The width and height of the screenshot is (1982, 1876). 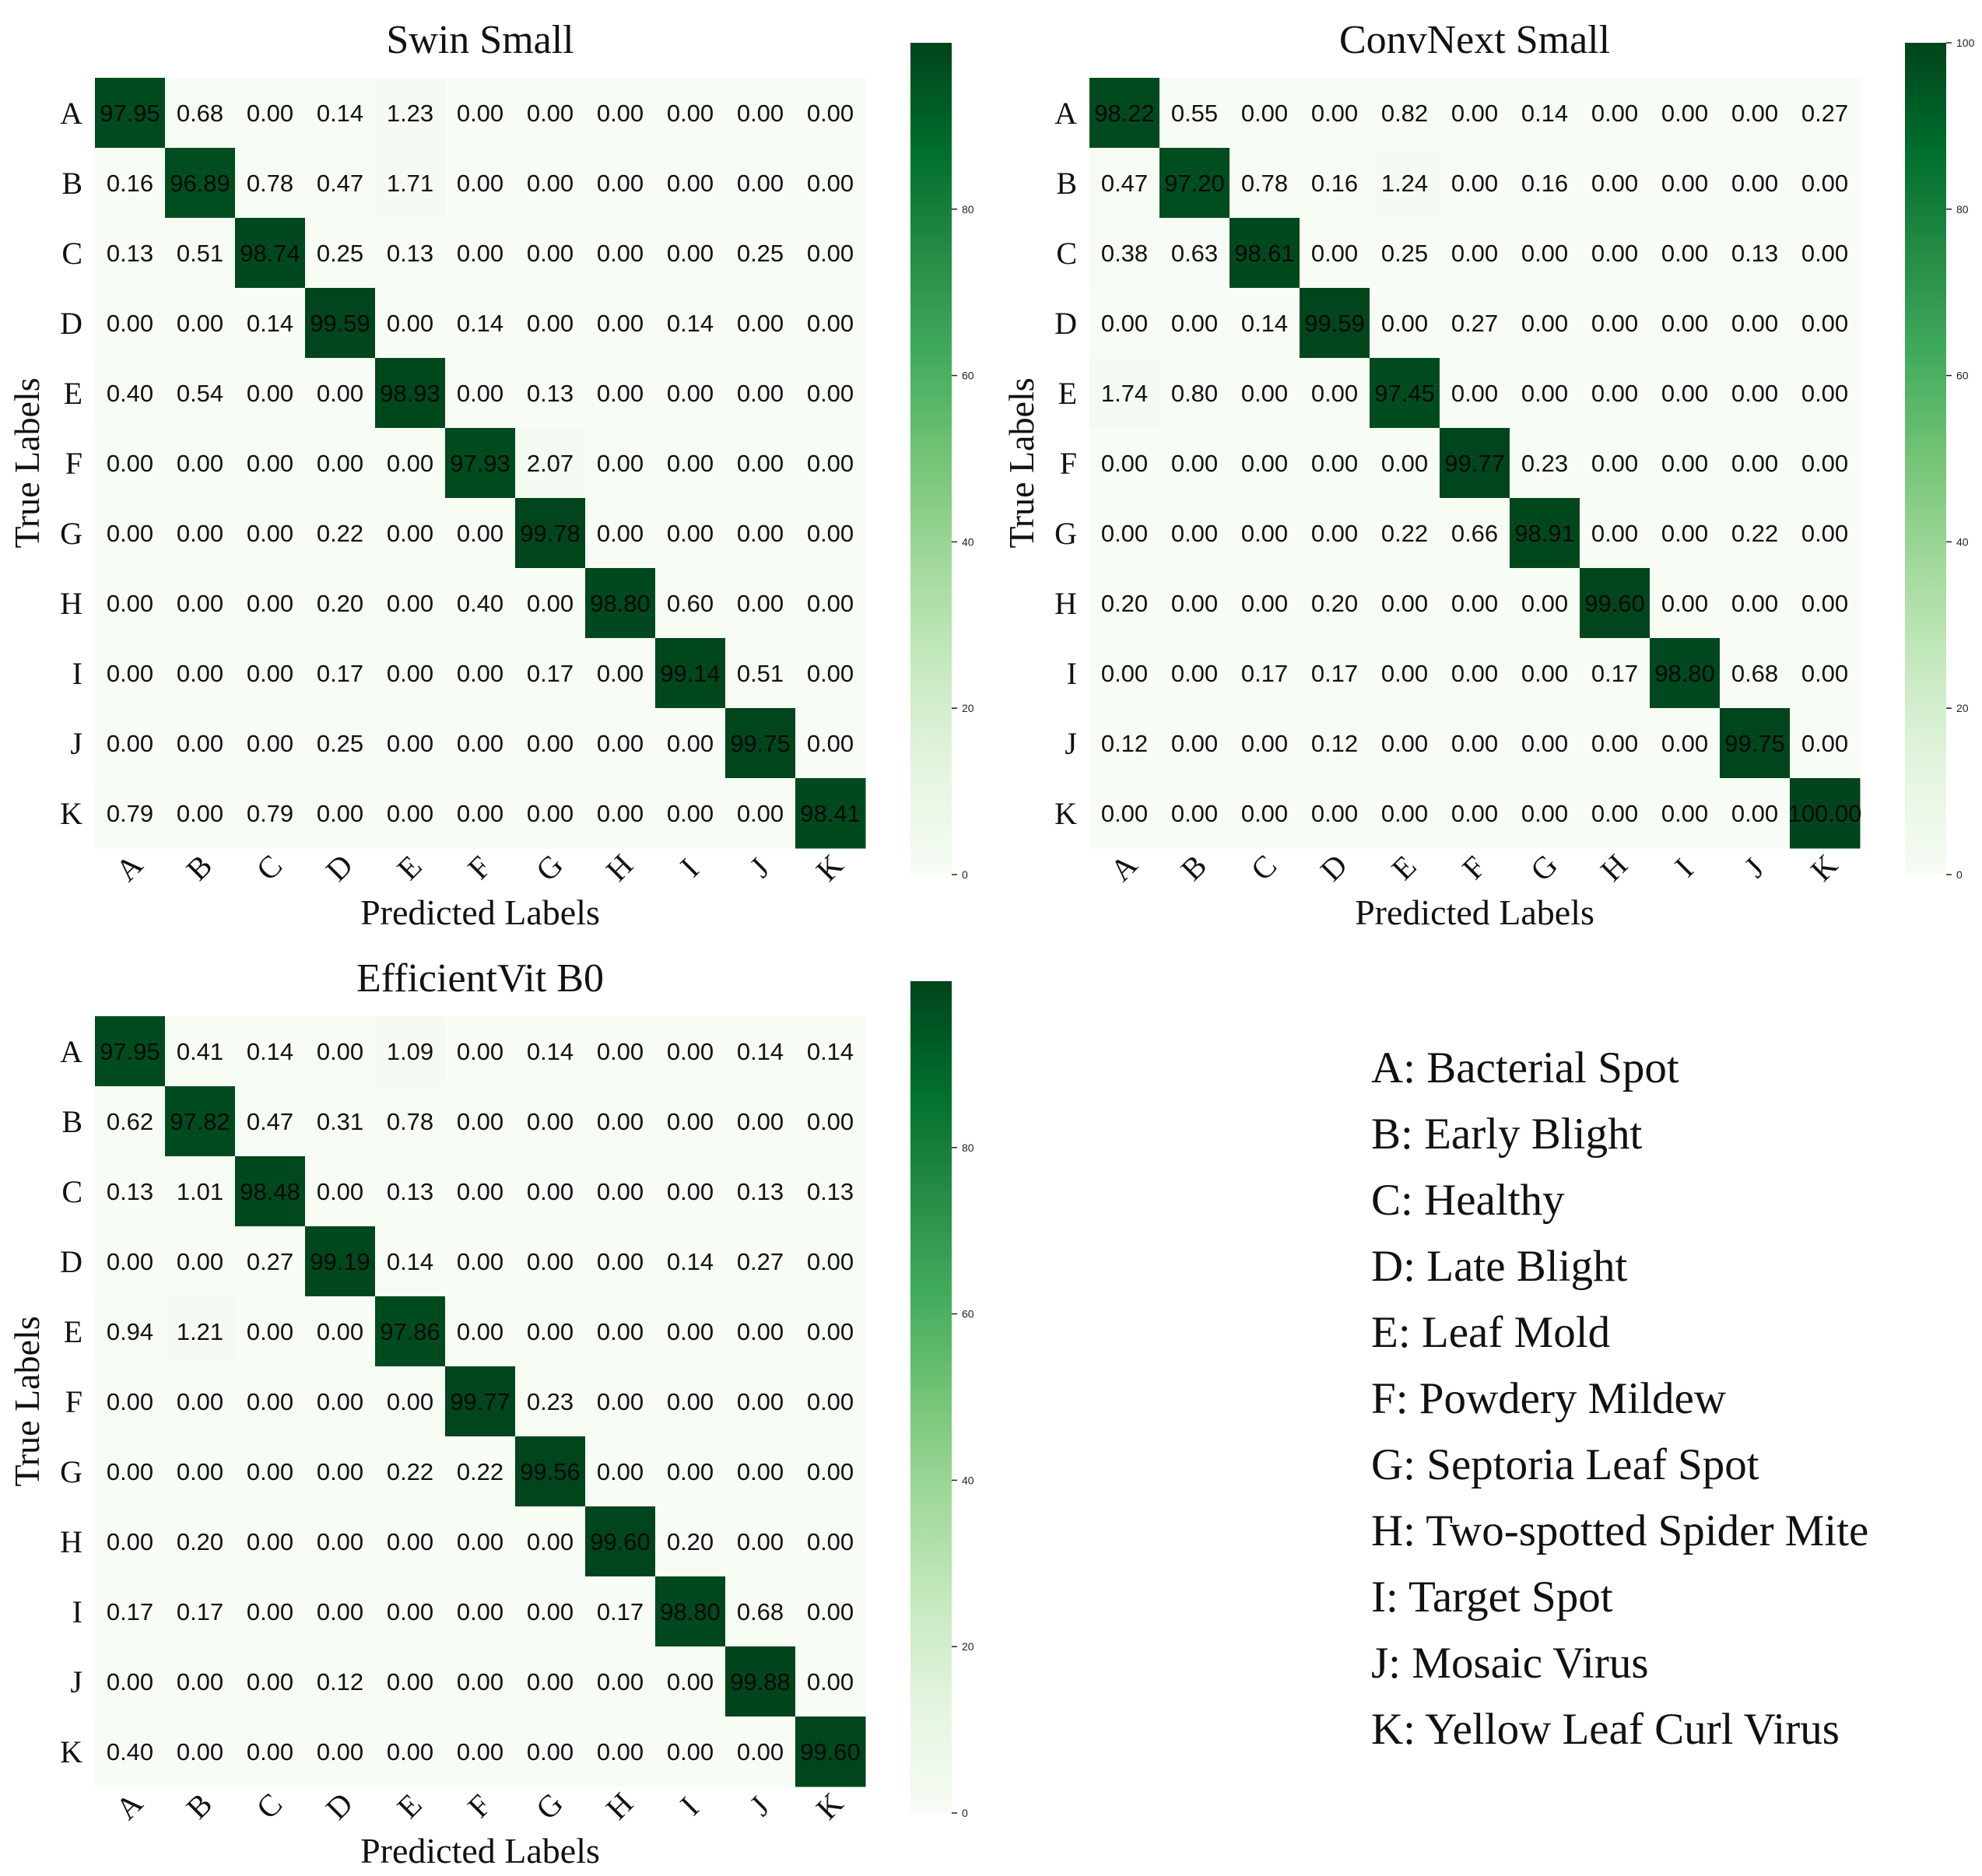 I want to click on colorbar, so click(x=1926, y=459).